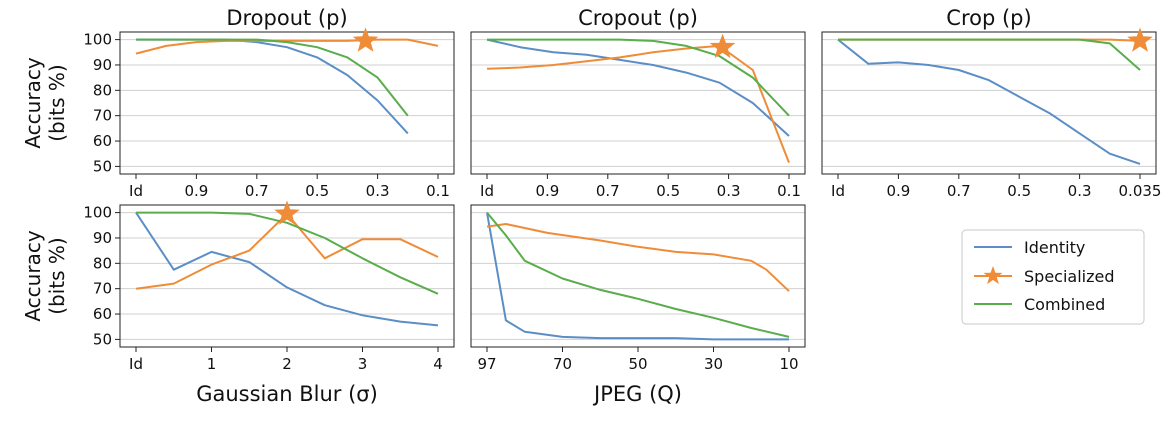 Image resolution: width=1175 pixels, height=425 pixels. What do you see at coordinates (638, 18) in the screenshot?
I see `panel-title: Cropout (p)` at bounding box center [638, 18].